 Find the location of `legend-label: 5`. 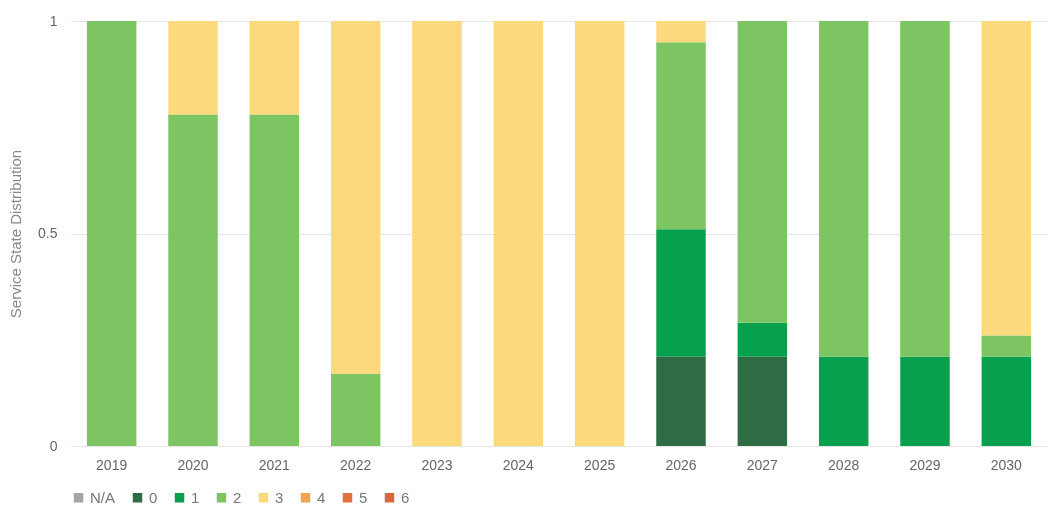

legend-label: 5 is located at coordinates (363, 497).